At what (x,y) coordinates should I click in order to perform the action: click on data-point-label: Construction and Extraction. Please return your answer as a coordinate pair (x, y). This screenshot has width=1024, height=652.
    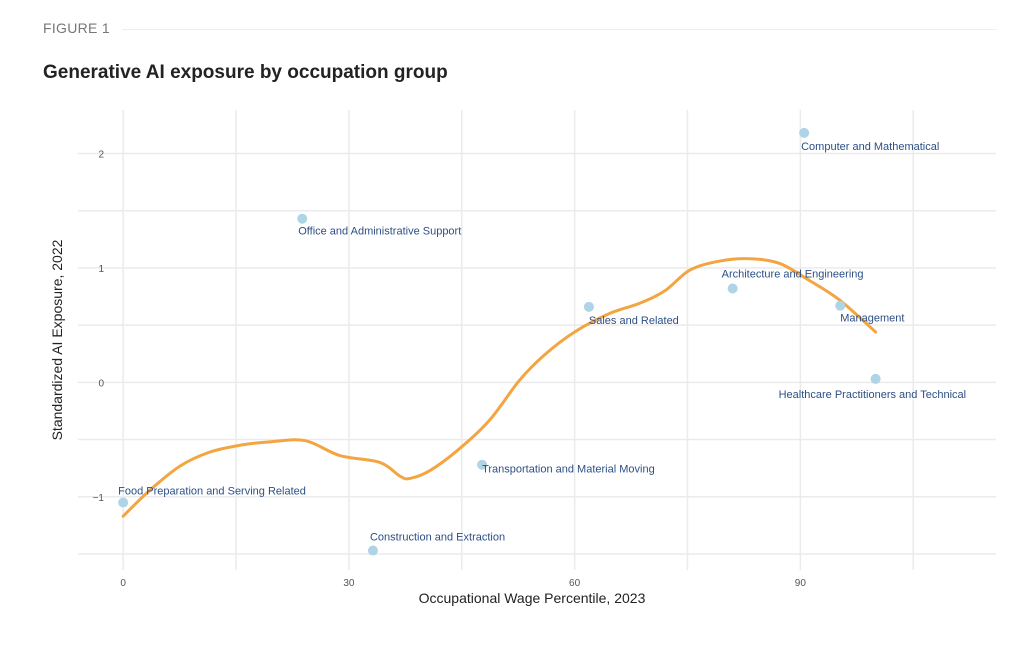
    Looking at the image, I should click on (437, 538).